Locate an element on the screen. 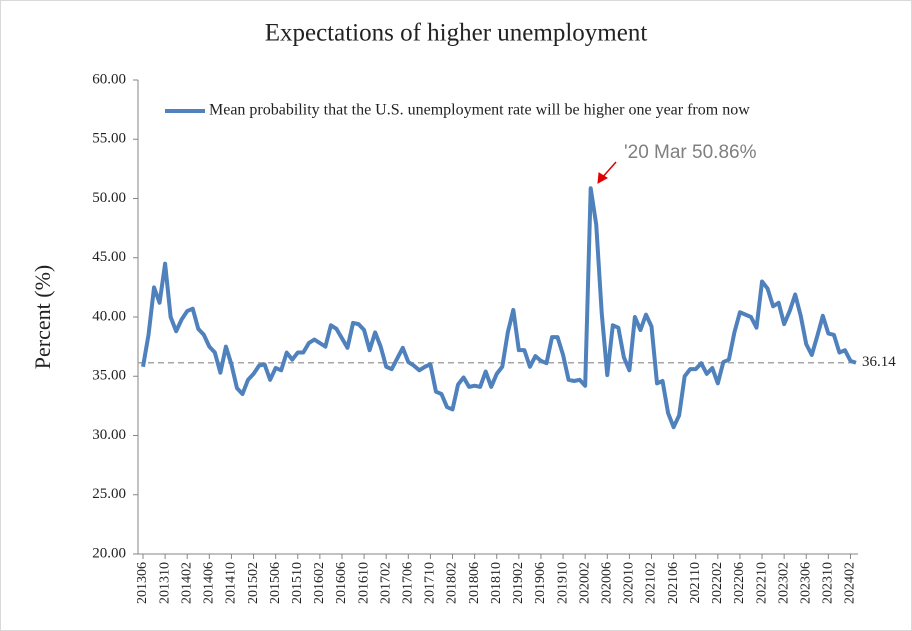 This screenshot has width=912, height=631. chart-title: Expectations of higher unemployment is located at coordinates (456, 33).